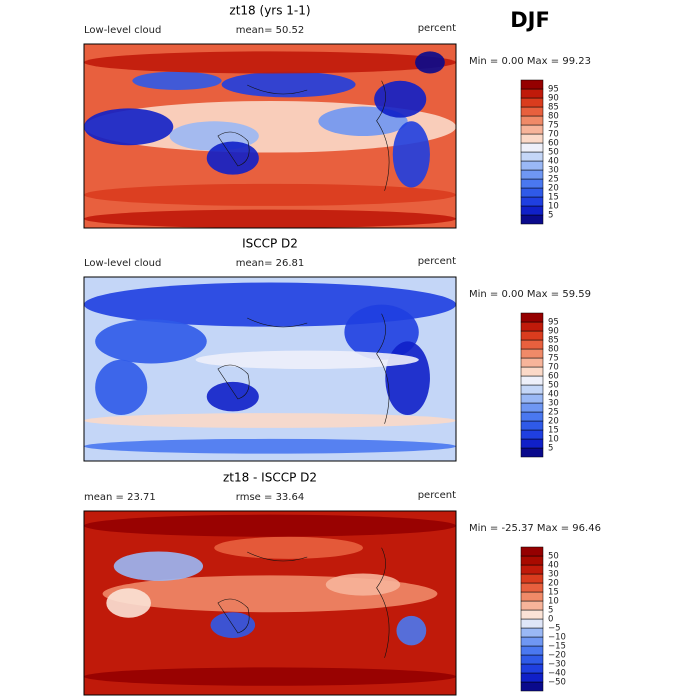  I want to click on mean-label: rmse = 33.64, so click(270, 497).